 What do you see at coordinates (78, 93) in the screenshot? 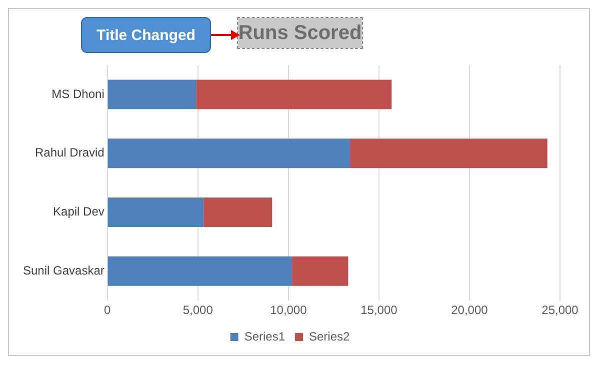
I see `y-tick-label: MS Dhoni` at bounding box center [78, 93].